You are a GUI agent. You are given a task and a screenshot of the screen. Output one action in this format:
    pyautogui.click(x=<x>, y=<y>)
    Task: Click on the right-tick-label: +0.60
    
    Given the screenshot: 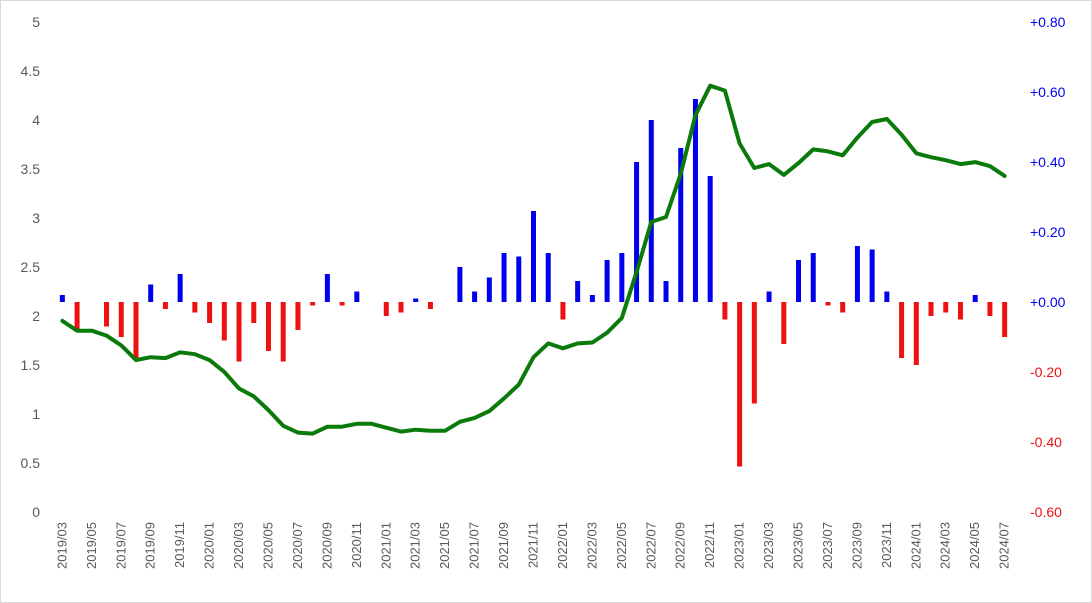 What is the action you would take?
    pyautogui.click(x=1048, y=92)
    